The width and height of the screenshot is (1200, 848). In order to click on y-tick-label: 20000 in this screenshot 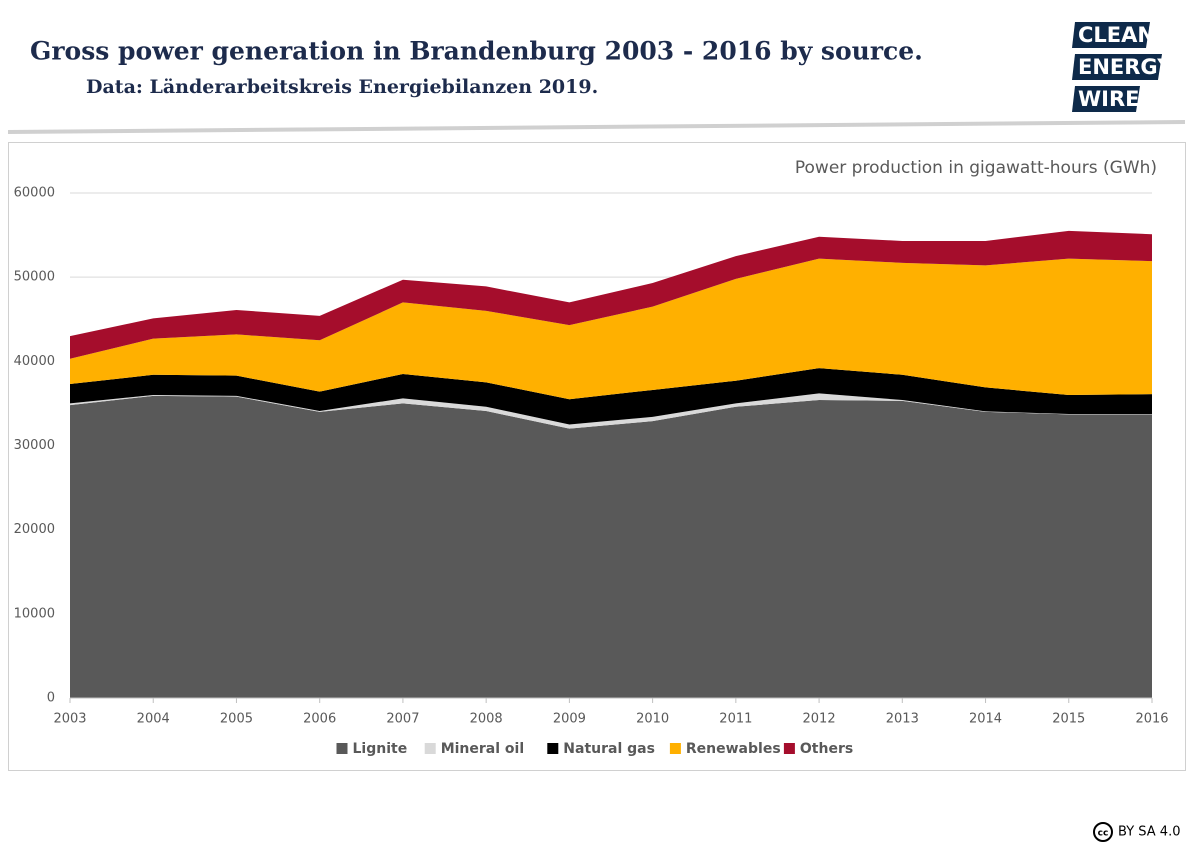, I will do `click(34, 529)`.